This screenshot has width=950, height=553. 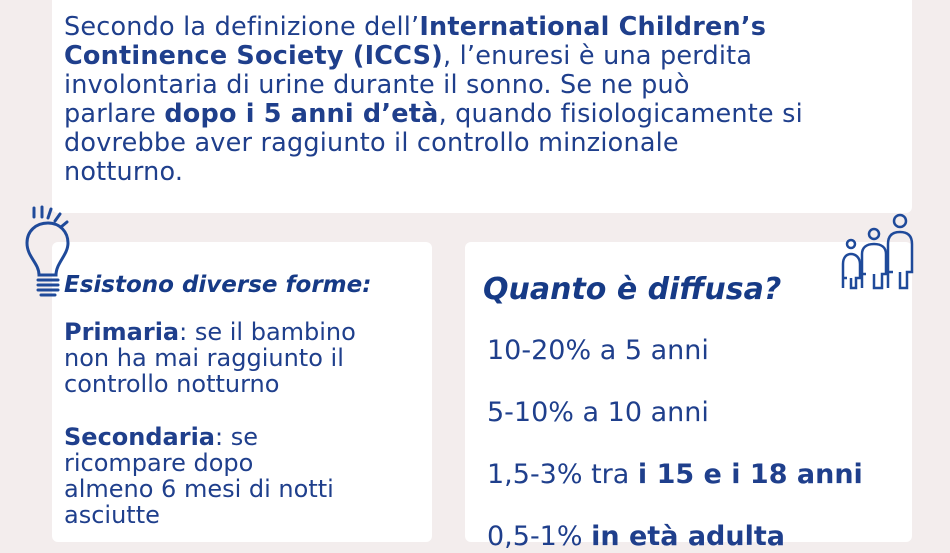 I want to click on text: Secondo la definizione dell’, so click(x=242, y=27).